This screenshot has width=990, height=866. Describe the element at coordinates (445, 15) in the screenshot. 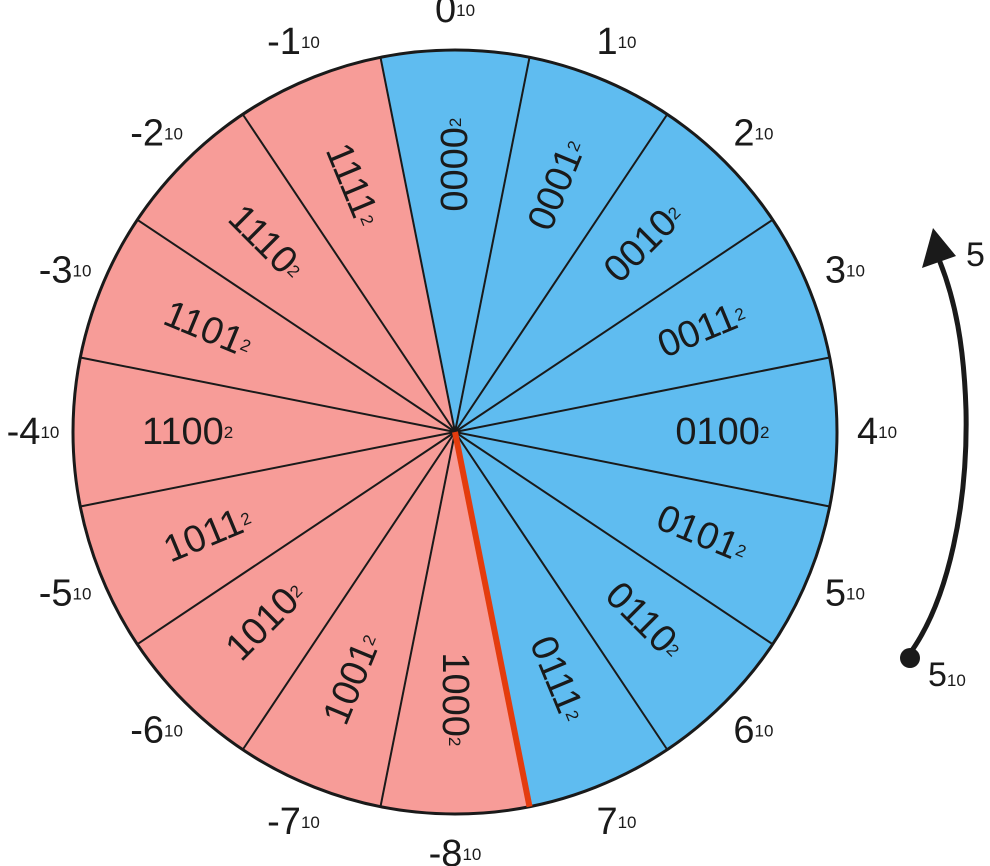

I see `decimal-value: 0` at that location.